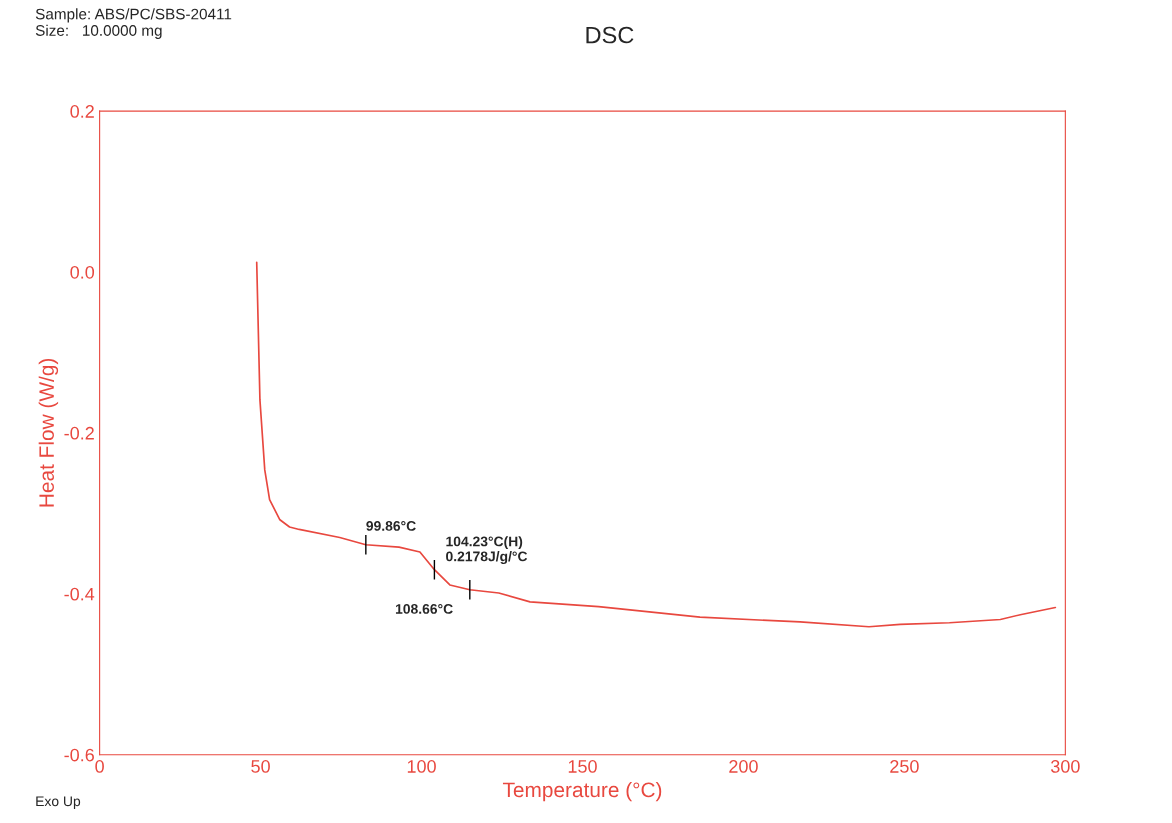 The height and width of the screenshot is (823, 1172). Describe the element at coordinates (582, 791) in the screenshot. I see `x-axis-title: Temperature (°C)` at that location.